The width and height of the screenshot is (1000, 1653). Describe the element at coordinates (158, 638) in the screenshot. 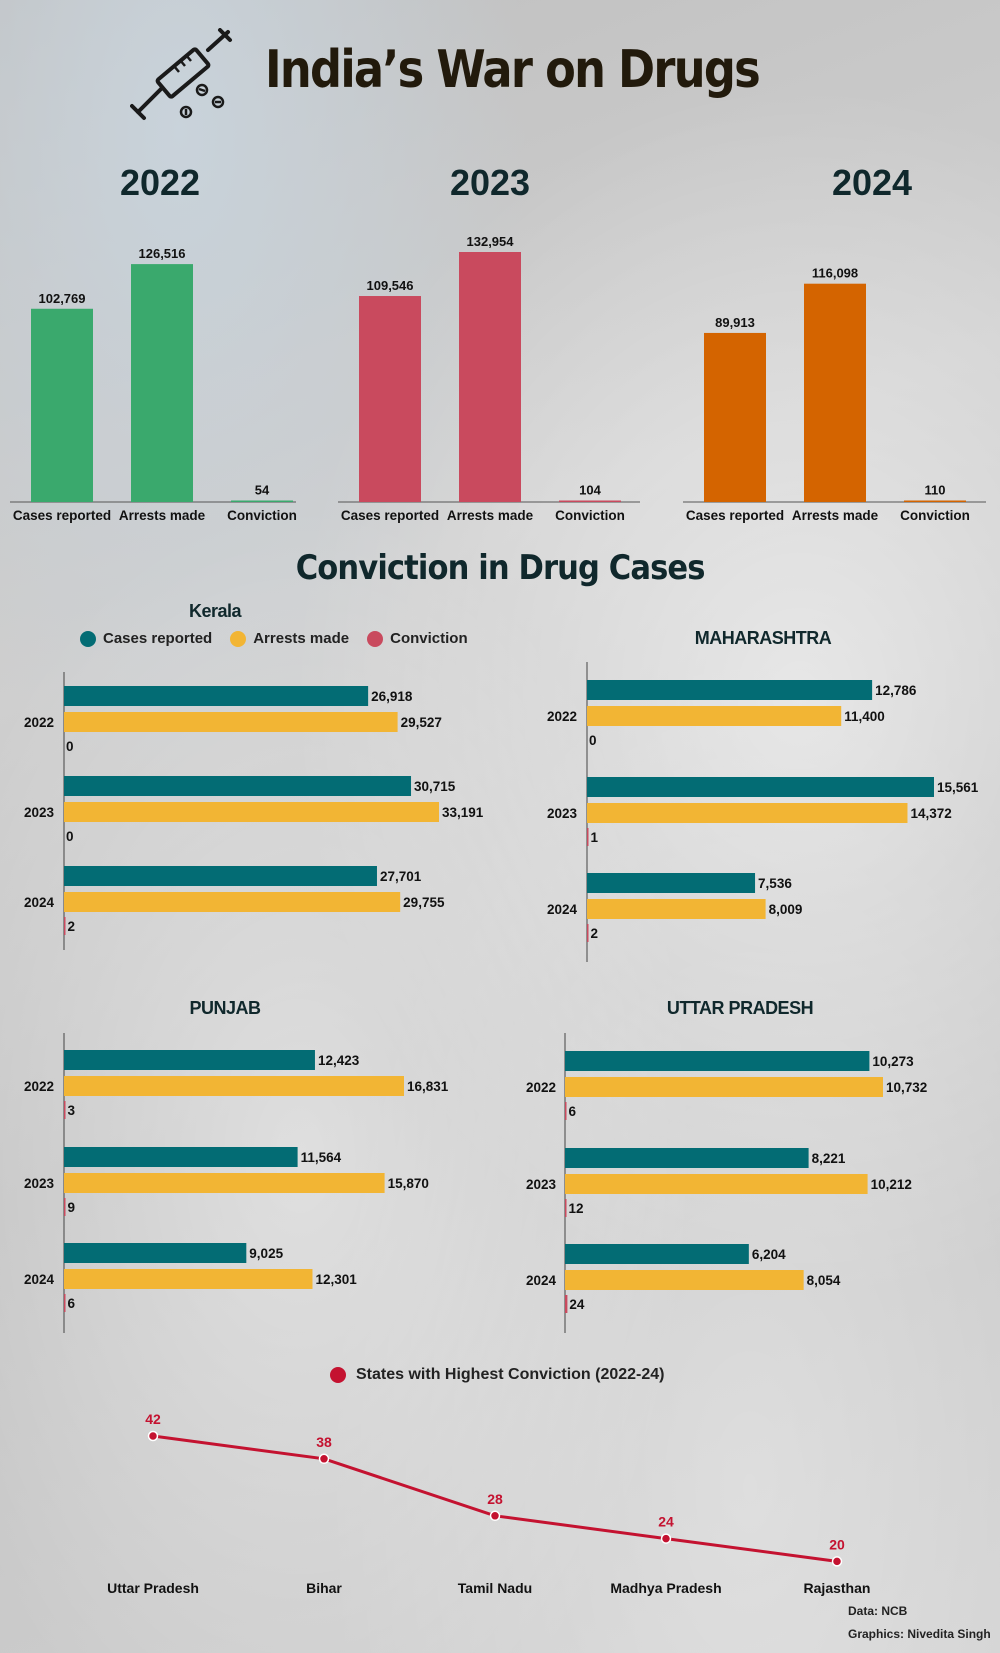

I see `legend-label-cases: Cases reported` at that location.